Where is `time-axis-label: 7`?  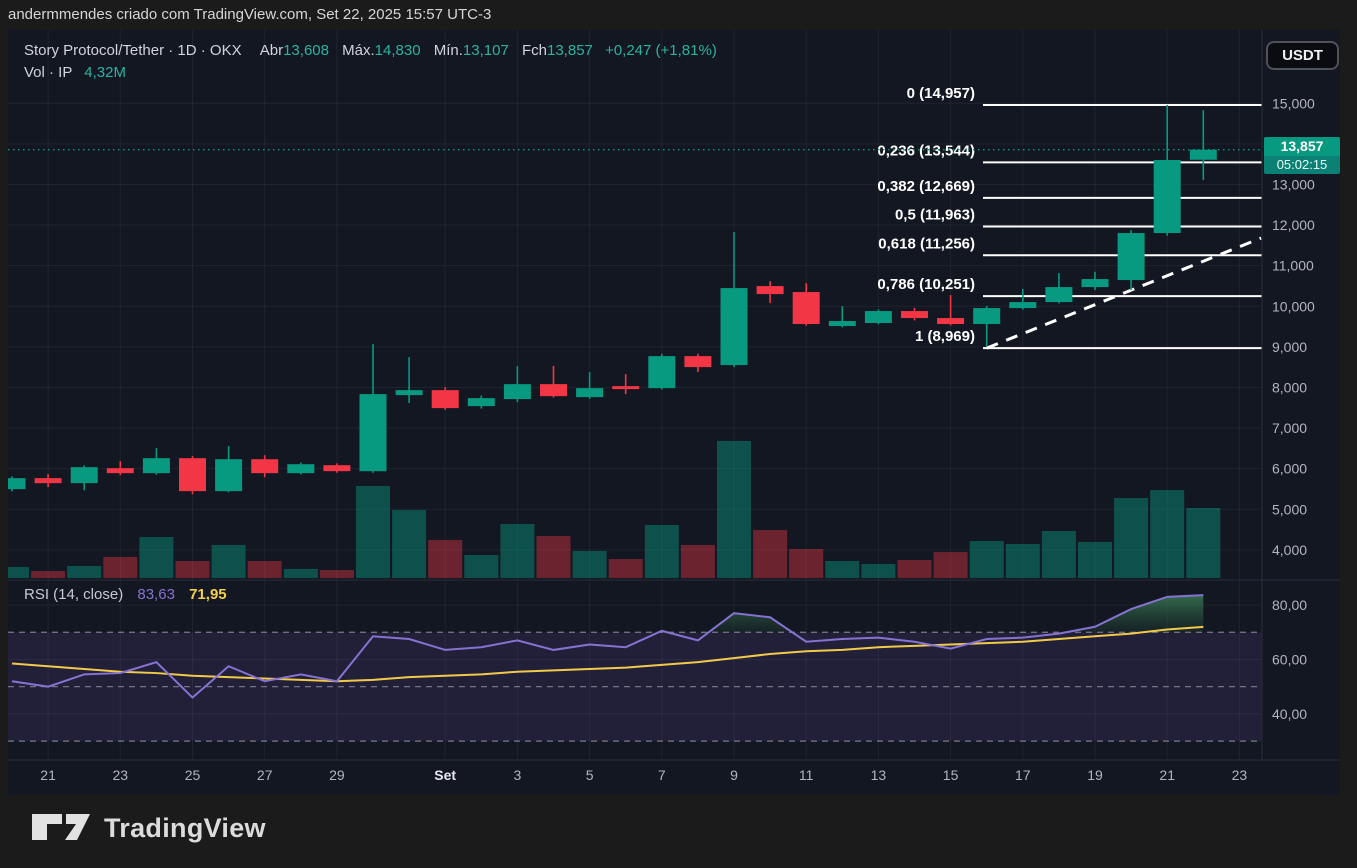 time-axis-label: 7 is located at coordinates (662, 775).